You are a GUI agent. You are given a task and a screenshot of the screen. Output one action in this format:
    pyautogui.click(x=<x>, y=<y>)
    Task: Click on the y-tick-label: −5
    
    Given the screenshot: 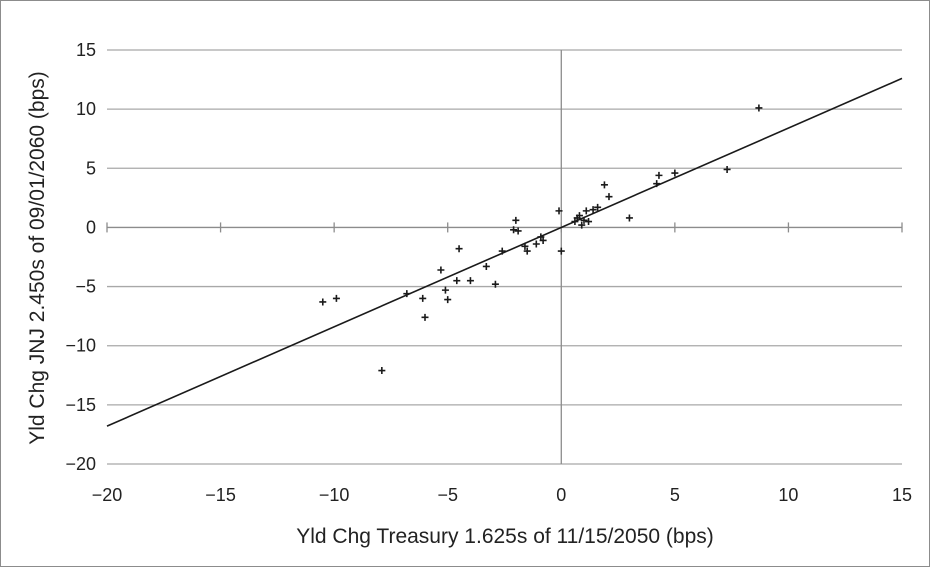 What is the action you would take?
    pyautogui.click(x=85, y=287)
    